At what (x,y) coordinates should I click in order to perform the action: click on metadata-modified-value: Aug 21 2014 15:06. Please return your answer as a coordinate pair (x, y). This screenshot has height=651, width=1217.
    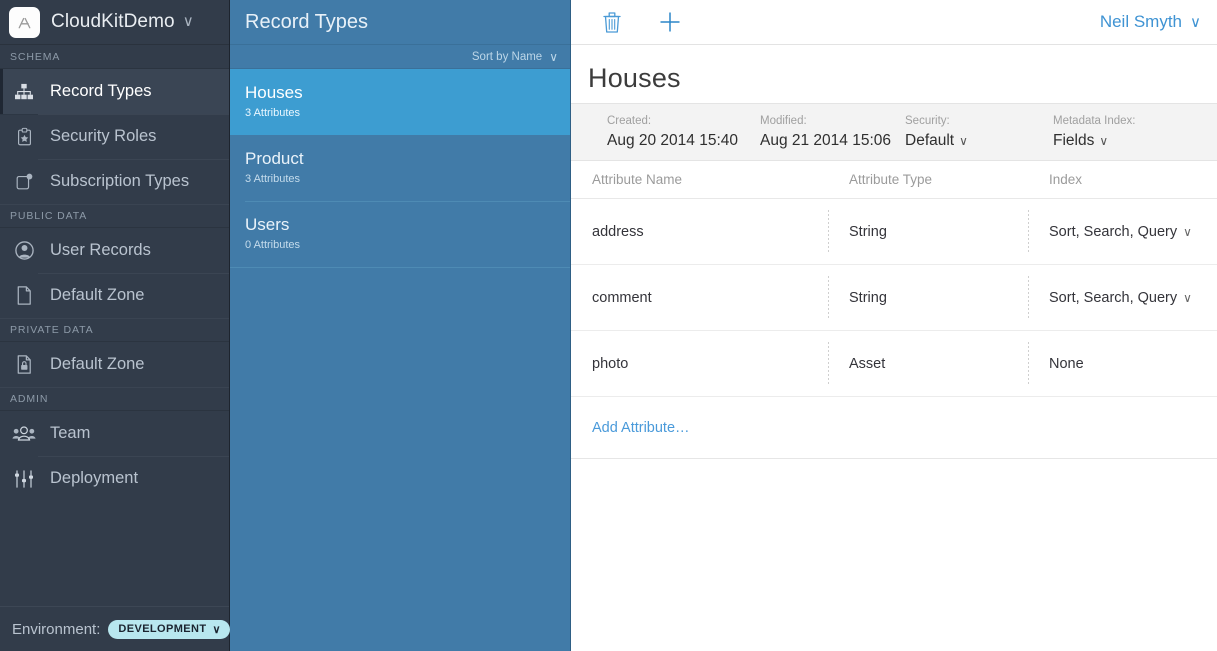
    Looking at the image, I should click on (826, 140).